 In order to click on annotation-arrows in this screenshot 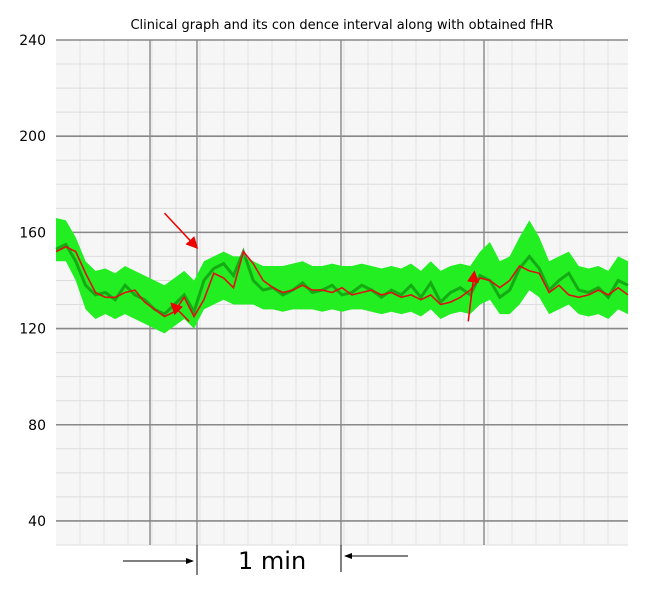, I will do `click(321, 267)`.